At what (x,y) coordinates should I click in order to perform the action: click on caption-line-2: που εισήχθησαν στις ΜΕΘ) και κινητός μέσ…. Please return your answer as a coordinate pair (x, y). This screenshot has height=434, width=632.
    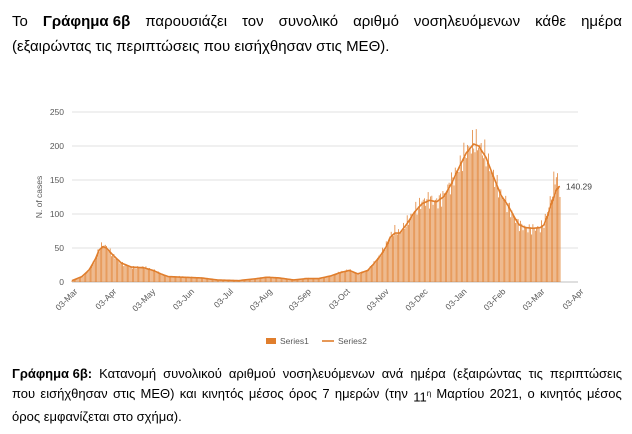
    Looking at the image, I should click on (317, 395).